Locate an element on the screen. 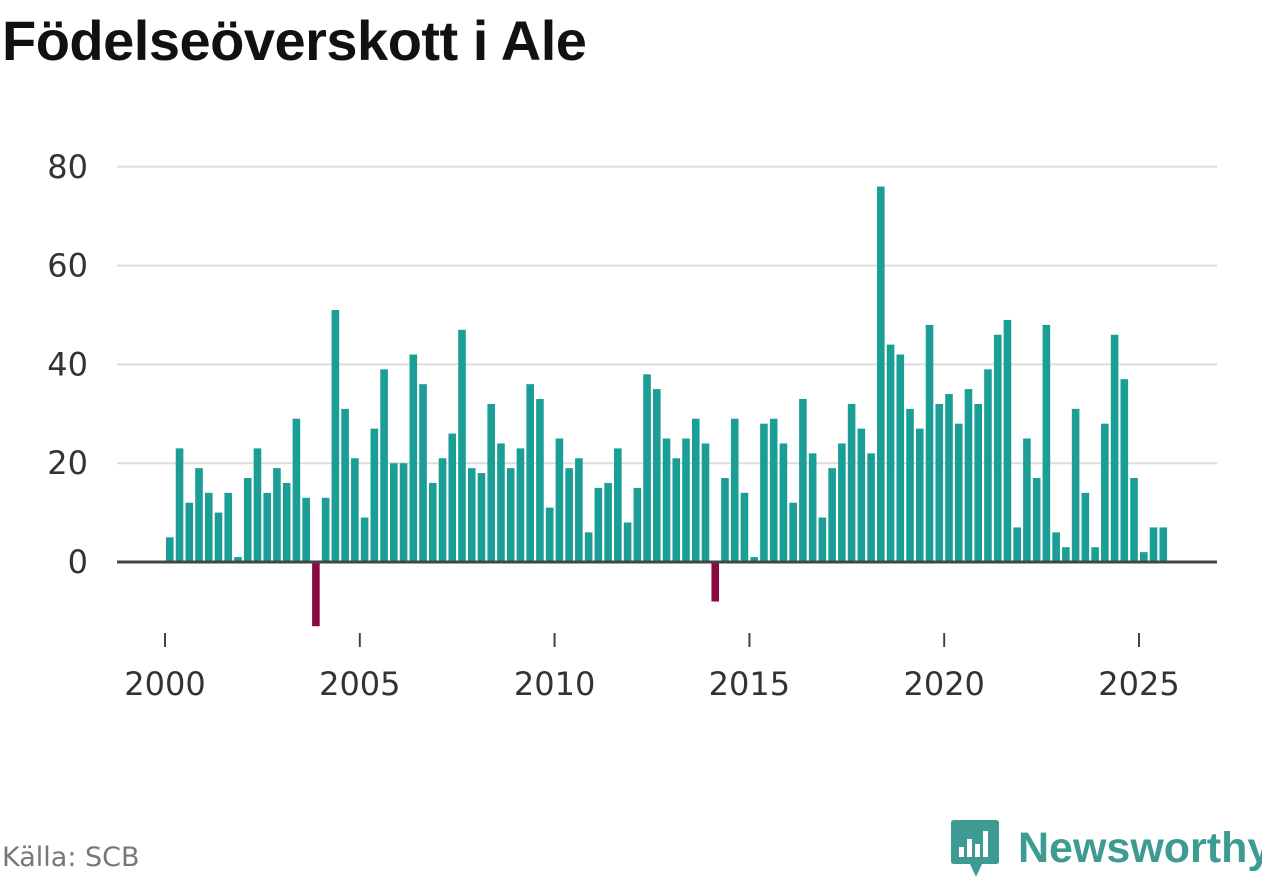 The image size is (1262, 879). y-tick-label: 60 is located at coordinates (67, 266).